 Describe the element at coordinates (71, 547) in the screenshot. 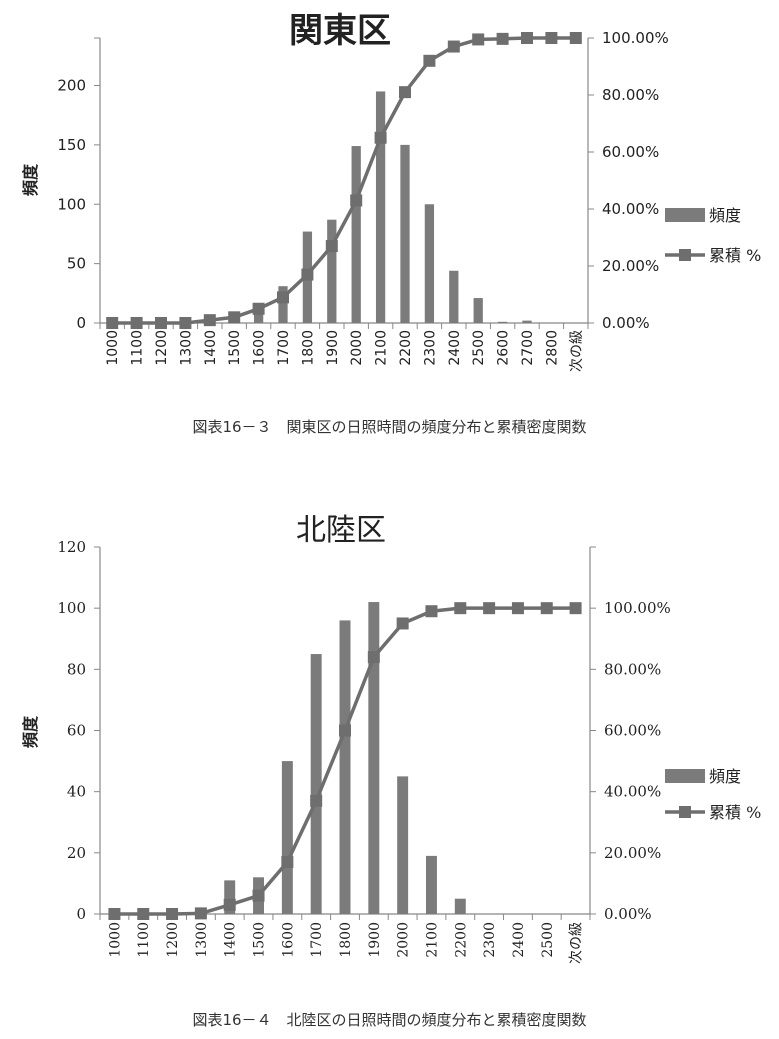

I see `y-tick-label: 120` at that location.